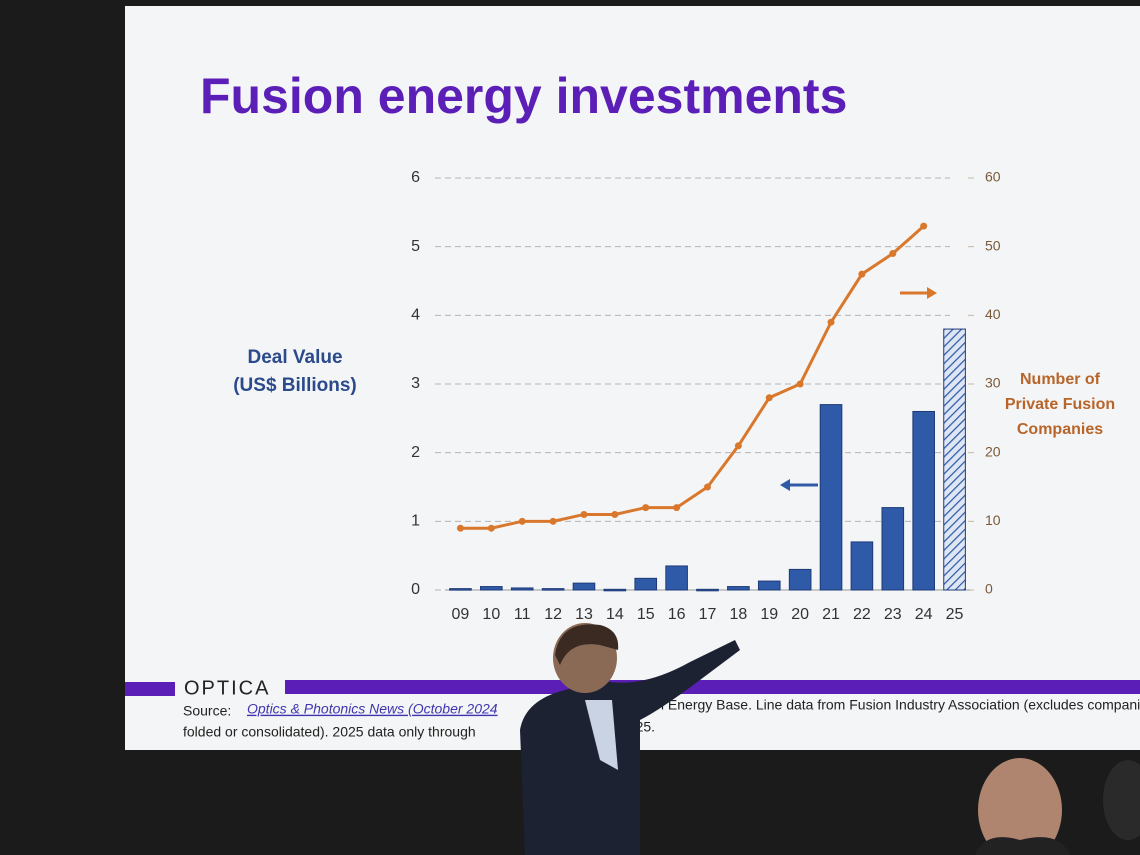  I want to click on y-tick-label: 1, so click(415, 521).